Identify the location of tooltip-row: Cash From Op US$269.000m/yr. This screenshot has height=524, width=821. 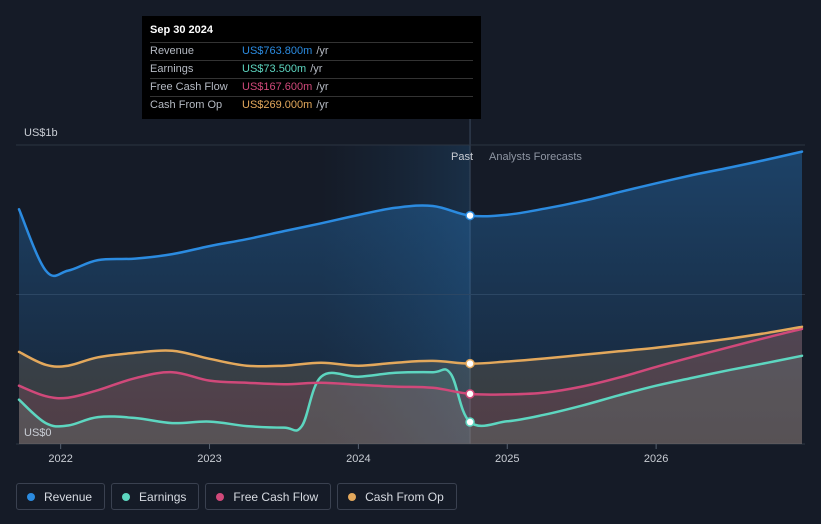
(311, 105).